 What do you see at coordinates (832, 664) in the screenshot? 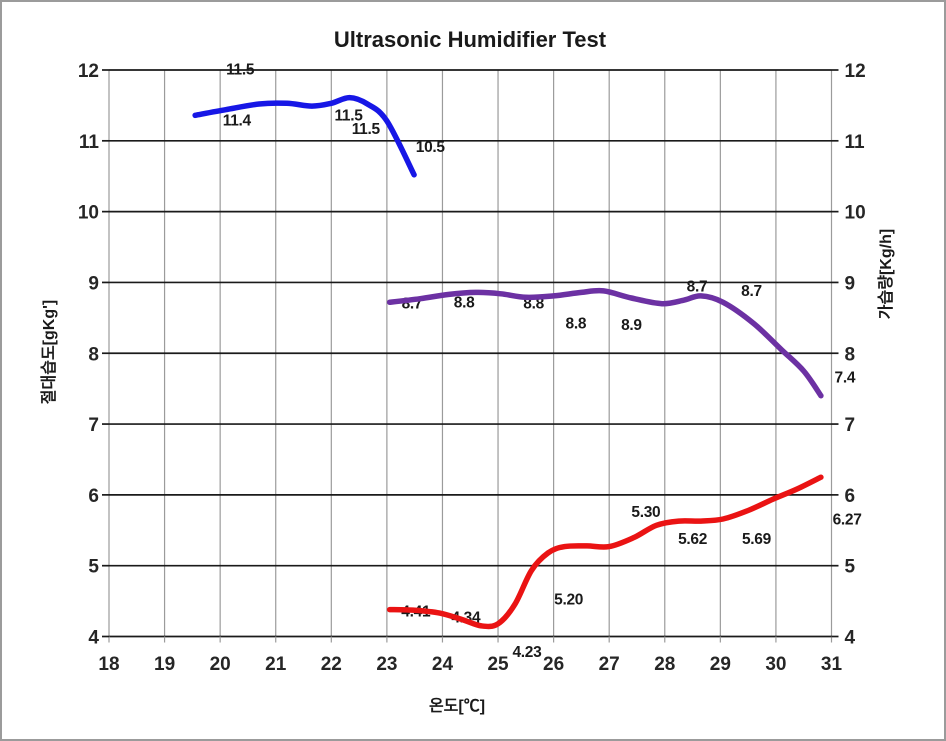
I see `x-tick-label: 31` at bounding box center [832, 664].